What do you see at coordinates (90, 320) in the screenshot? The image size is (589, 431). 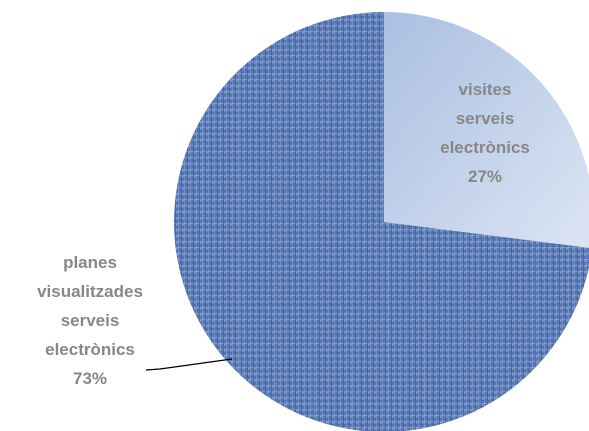 I see `slice-label-planes: planes visualitzades serveis electrònics 73%` at bounding box center [90, 320].